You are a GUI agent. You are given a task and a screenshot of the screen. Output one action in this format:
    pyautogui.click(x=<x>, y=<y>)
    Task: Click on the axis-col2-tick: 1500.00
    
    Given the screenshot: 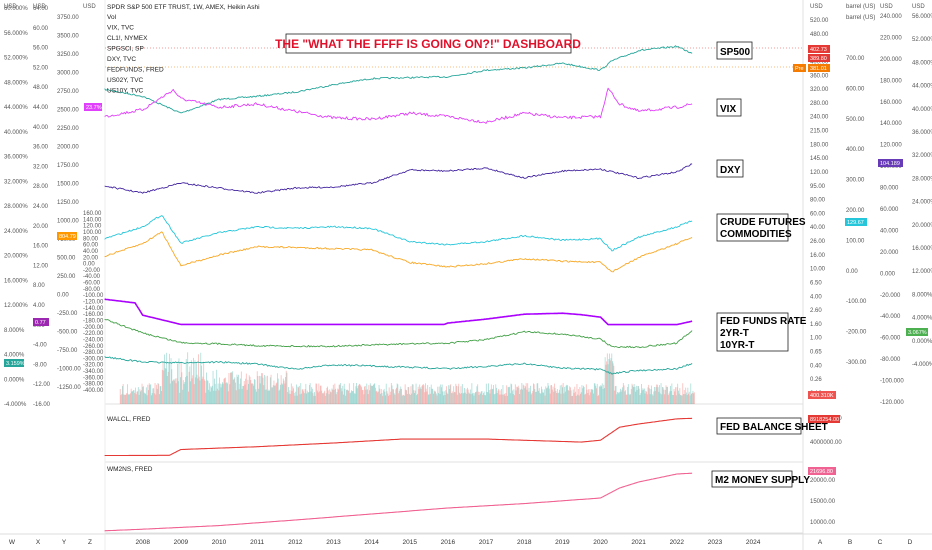 What is the action you would take?
    pyautogui.click(x=68, y=185)
    